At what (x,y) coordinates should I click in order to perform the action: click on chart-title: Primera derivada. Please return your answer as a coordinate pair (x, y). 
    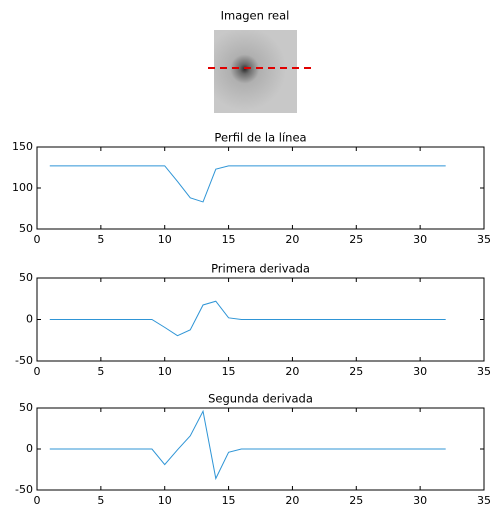
    Looking at the image, I should click on (260, 269).